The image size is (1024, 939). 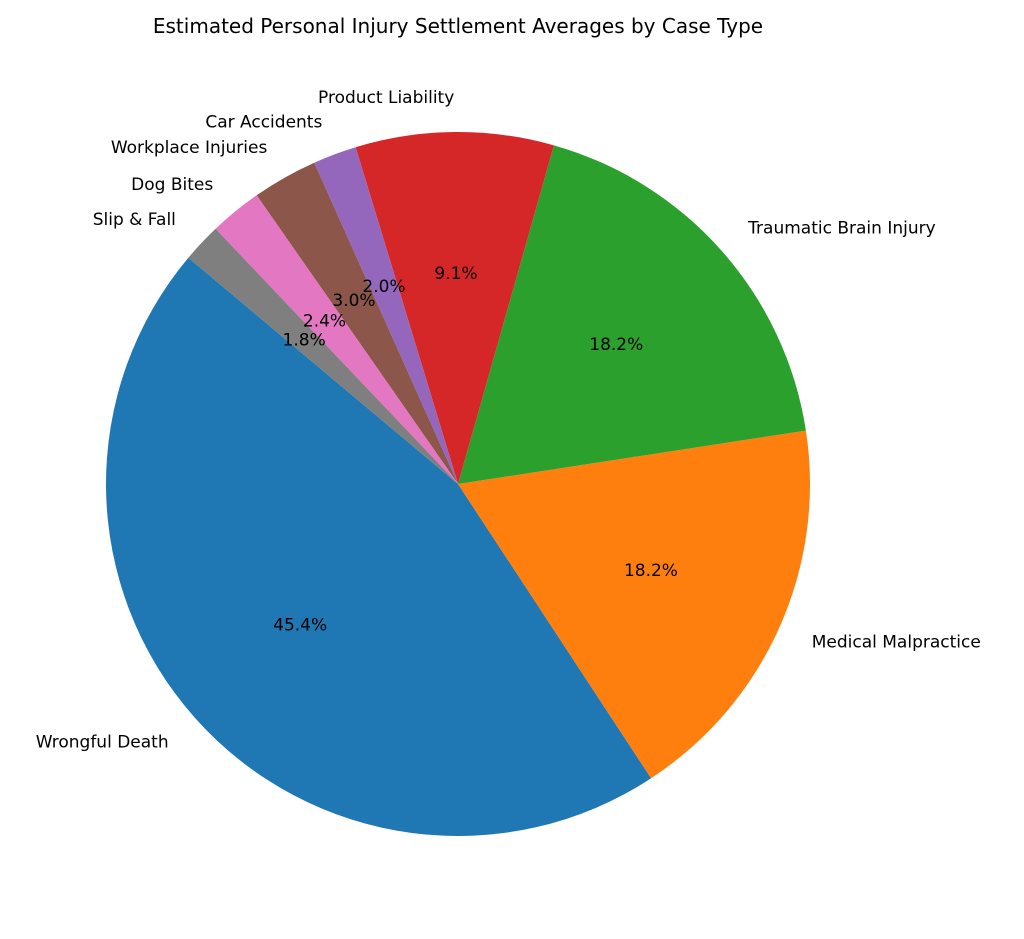 I want to click on slice-label: Dog Bites, so click(x=172, y=185).